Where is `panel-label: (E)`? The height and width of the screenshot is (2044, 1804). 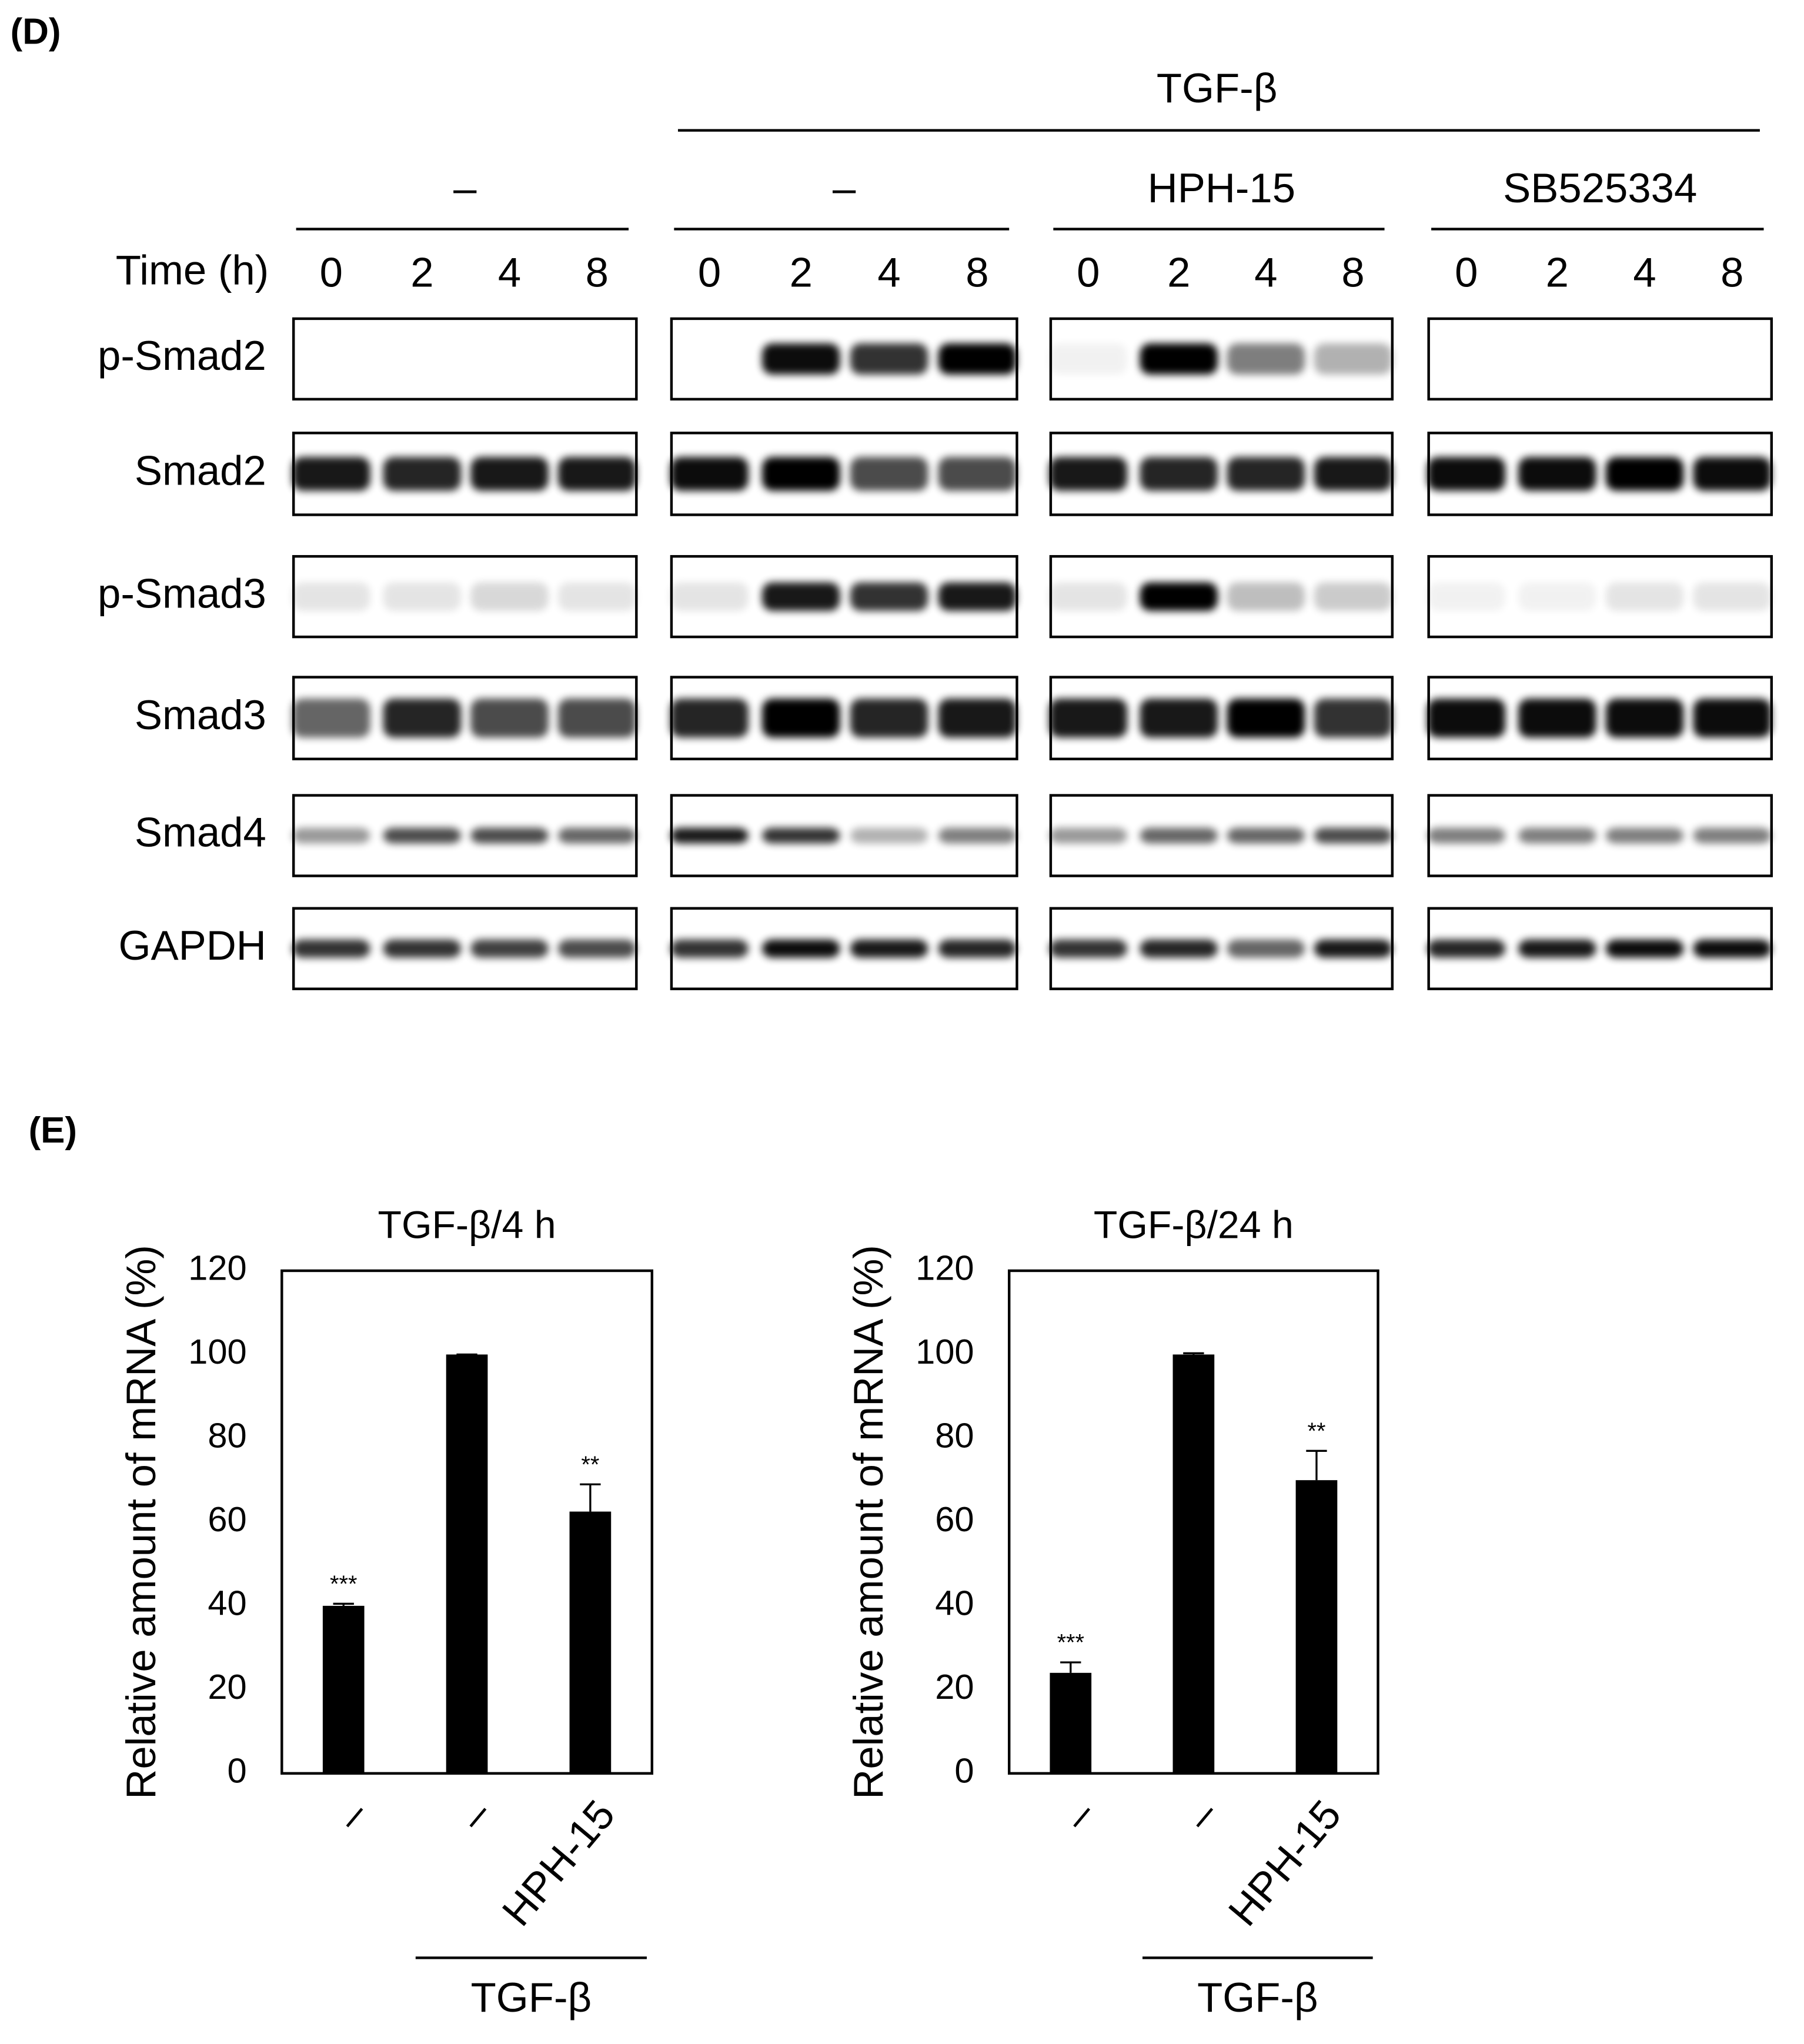
panel-label: (E) is located at coordinates (53, 1131).